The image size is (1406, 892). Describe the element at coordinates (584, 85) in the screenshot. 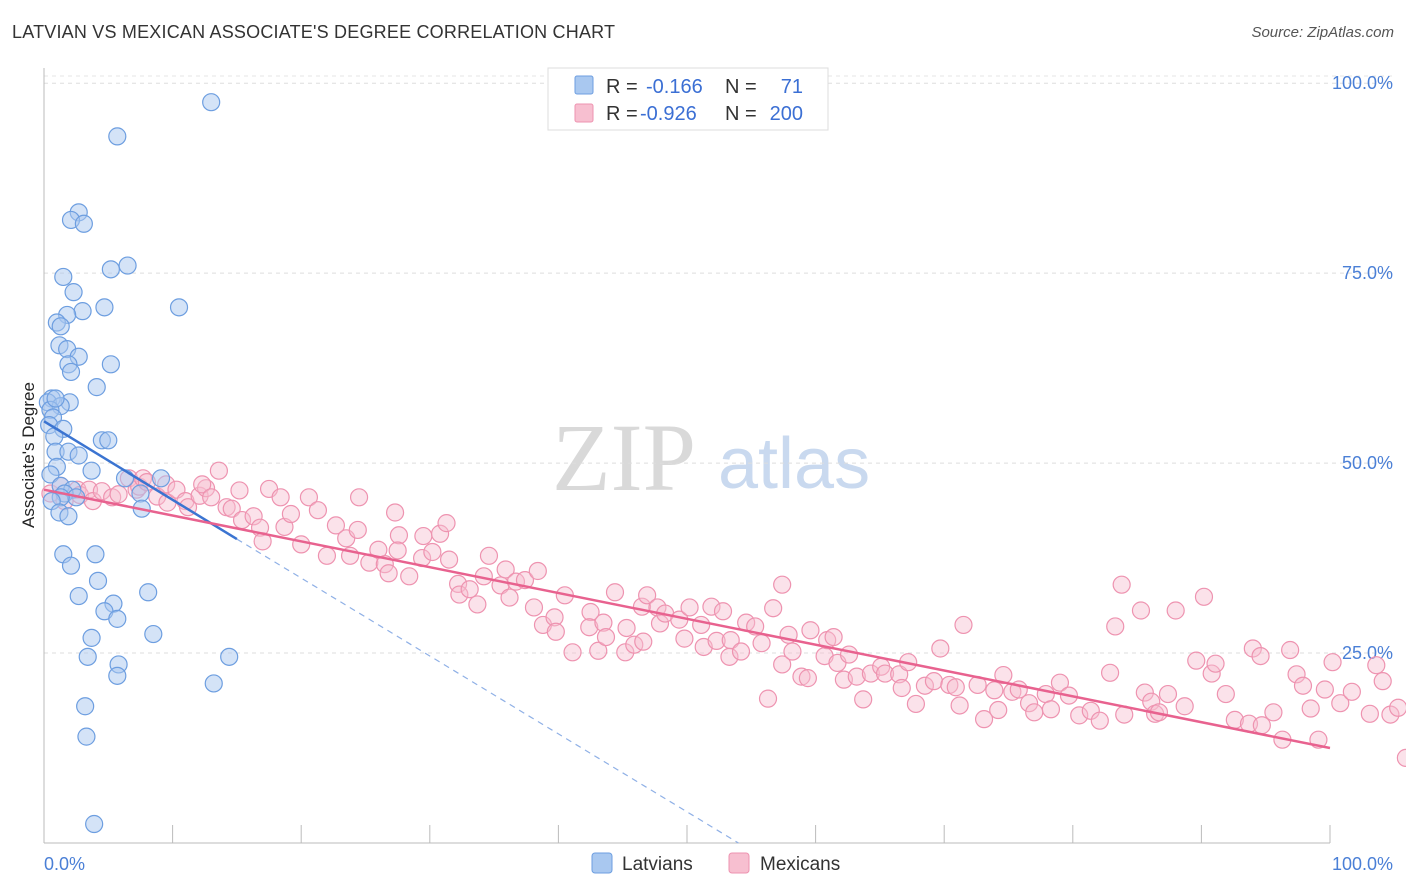

I see `legend-swatch-latvians` at that location.